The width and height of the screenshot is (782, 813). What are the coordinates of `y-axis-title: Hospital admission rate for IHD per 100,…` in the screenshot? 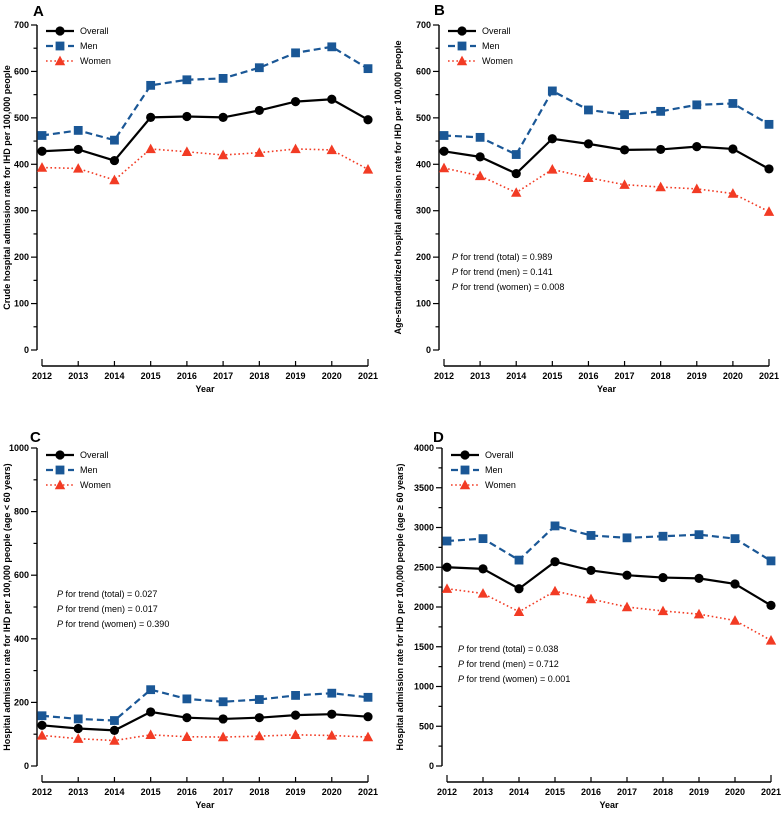 It's located at (400, 606).